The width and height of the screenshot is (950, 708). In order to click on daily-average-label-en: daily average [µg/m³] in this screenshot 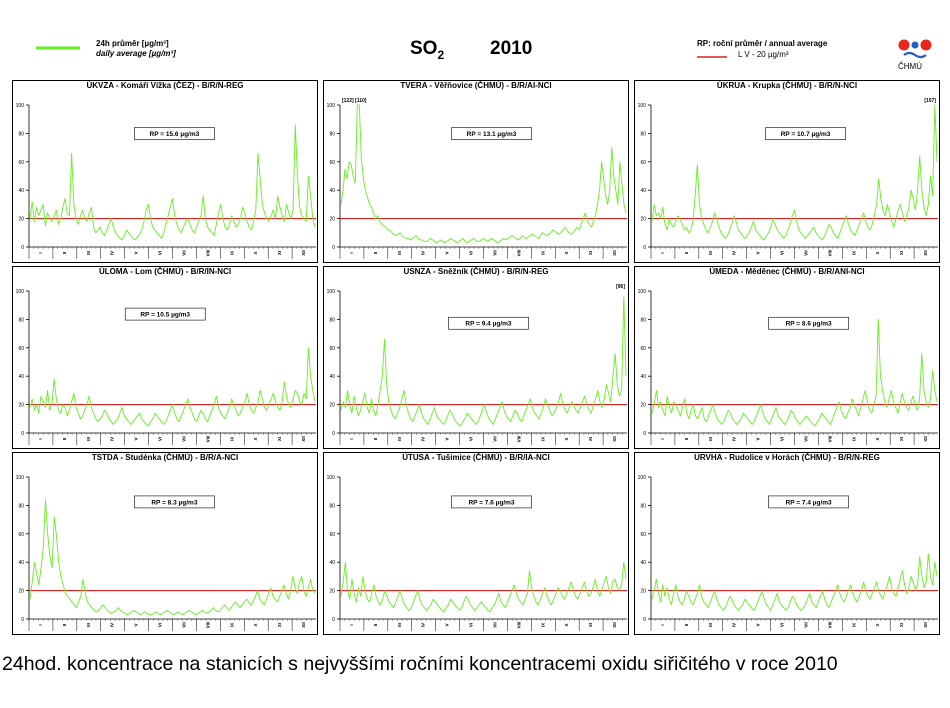, I will do `click(136, 53)`.